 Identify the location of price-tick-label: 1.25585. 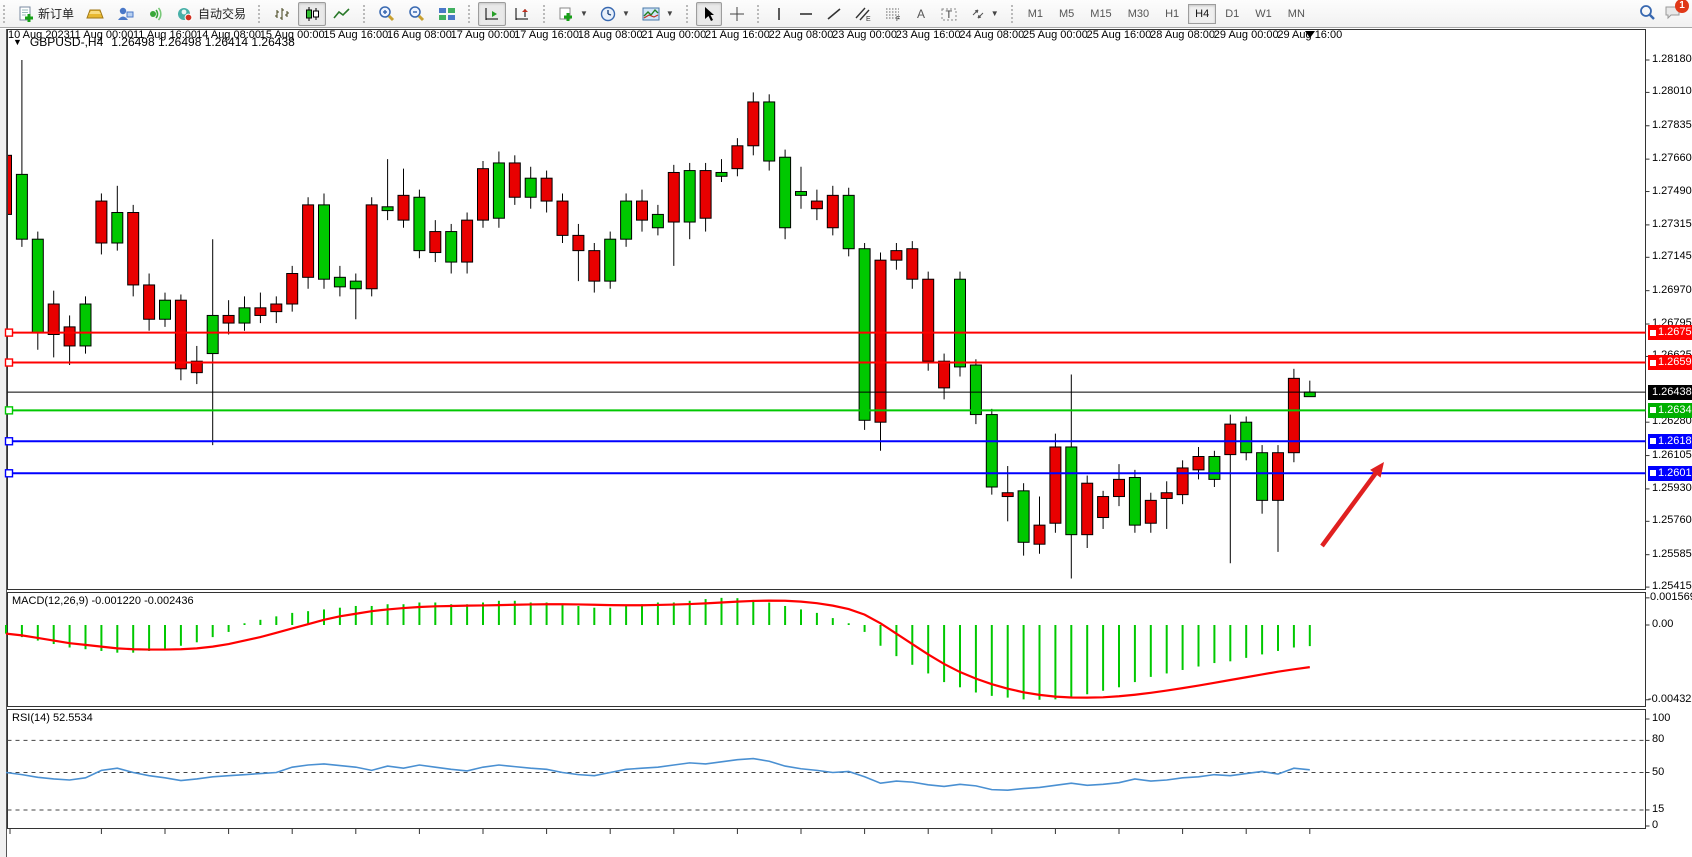
(1672, 553).